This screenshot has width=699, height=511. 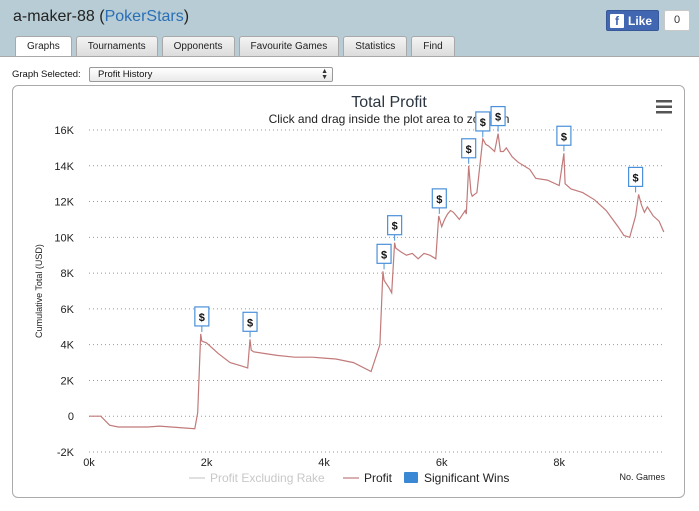 I want to click on graph-select-label: Graph Selected:, so click(x=46, y=74).